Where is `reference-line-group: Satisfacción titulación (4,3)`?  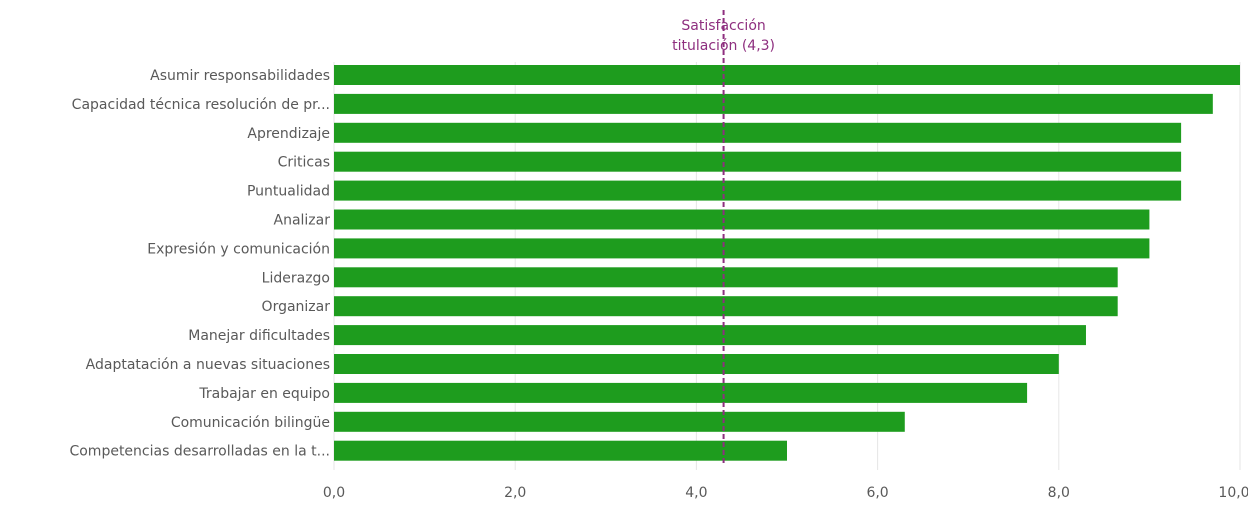 reference-line-group: Satisfacción titulación (4,3) is located at coordinates (723, 238).